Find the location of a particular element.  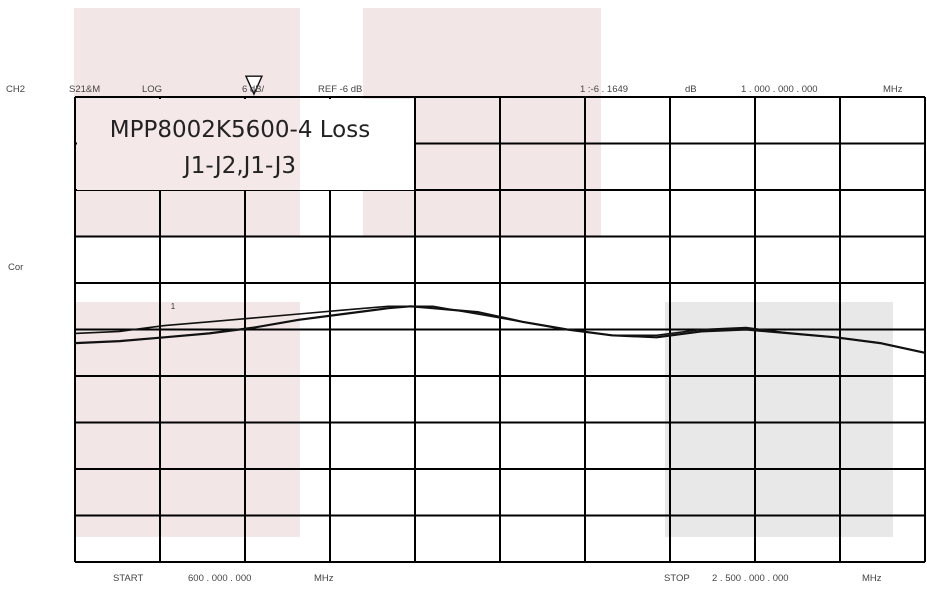

marker-readout-freq: 1 . 000 . 000 . 000 is located at coordinates (779, 89).